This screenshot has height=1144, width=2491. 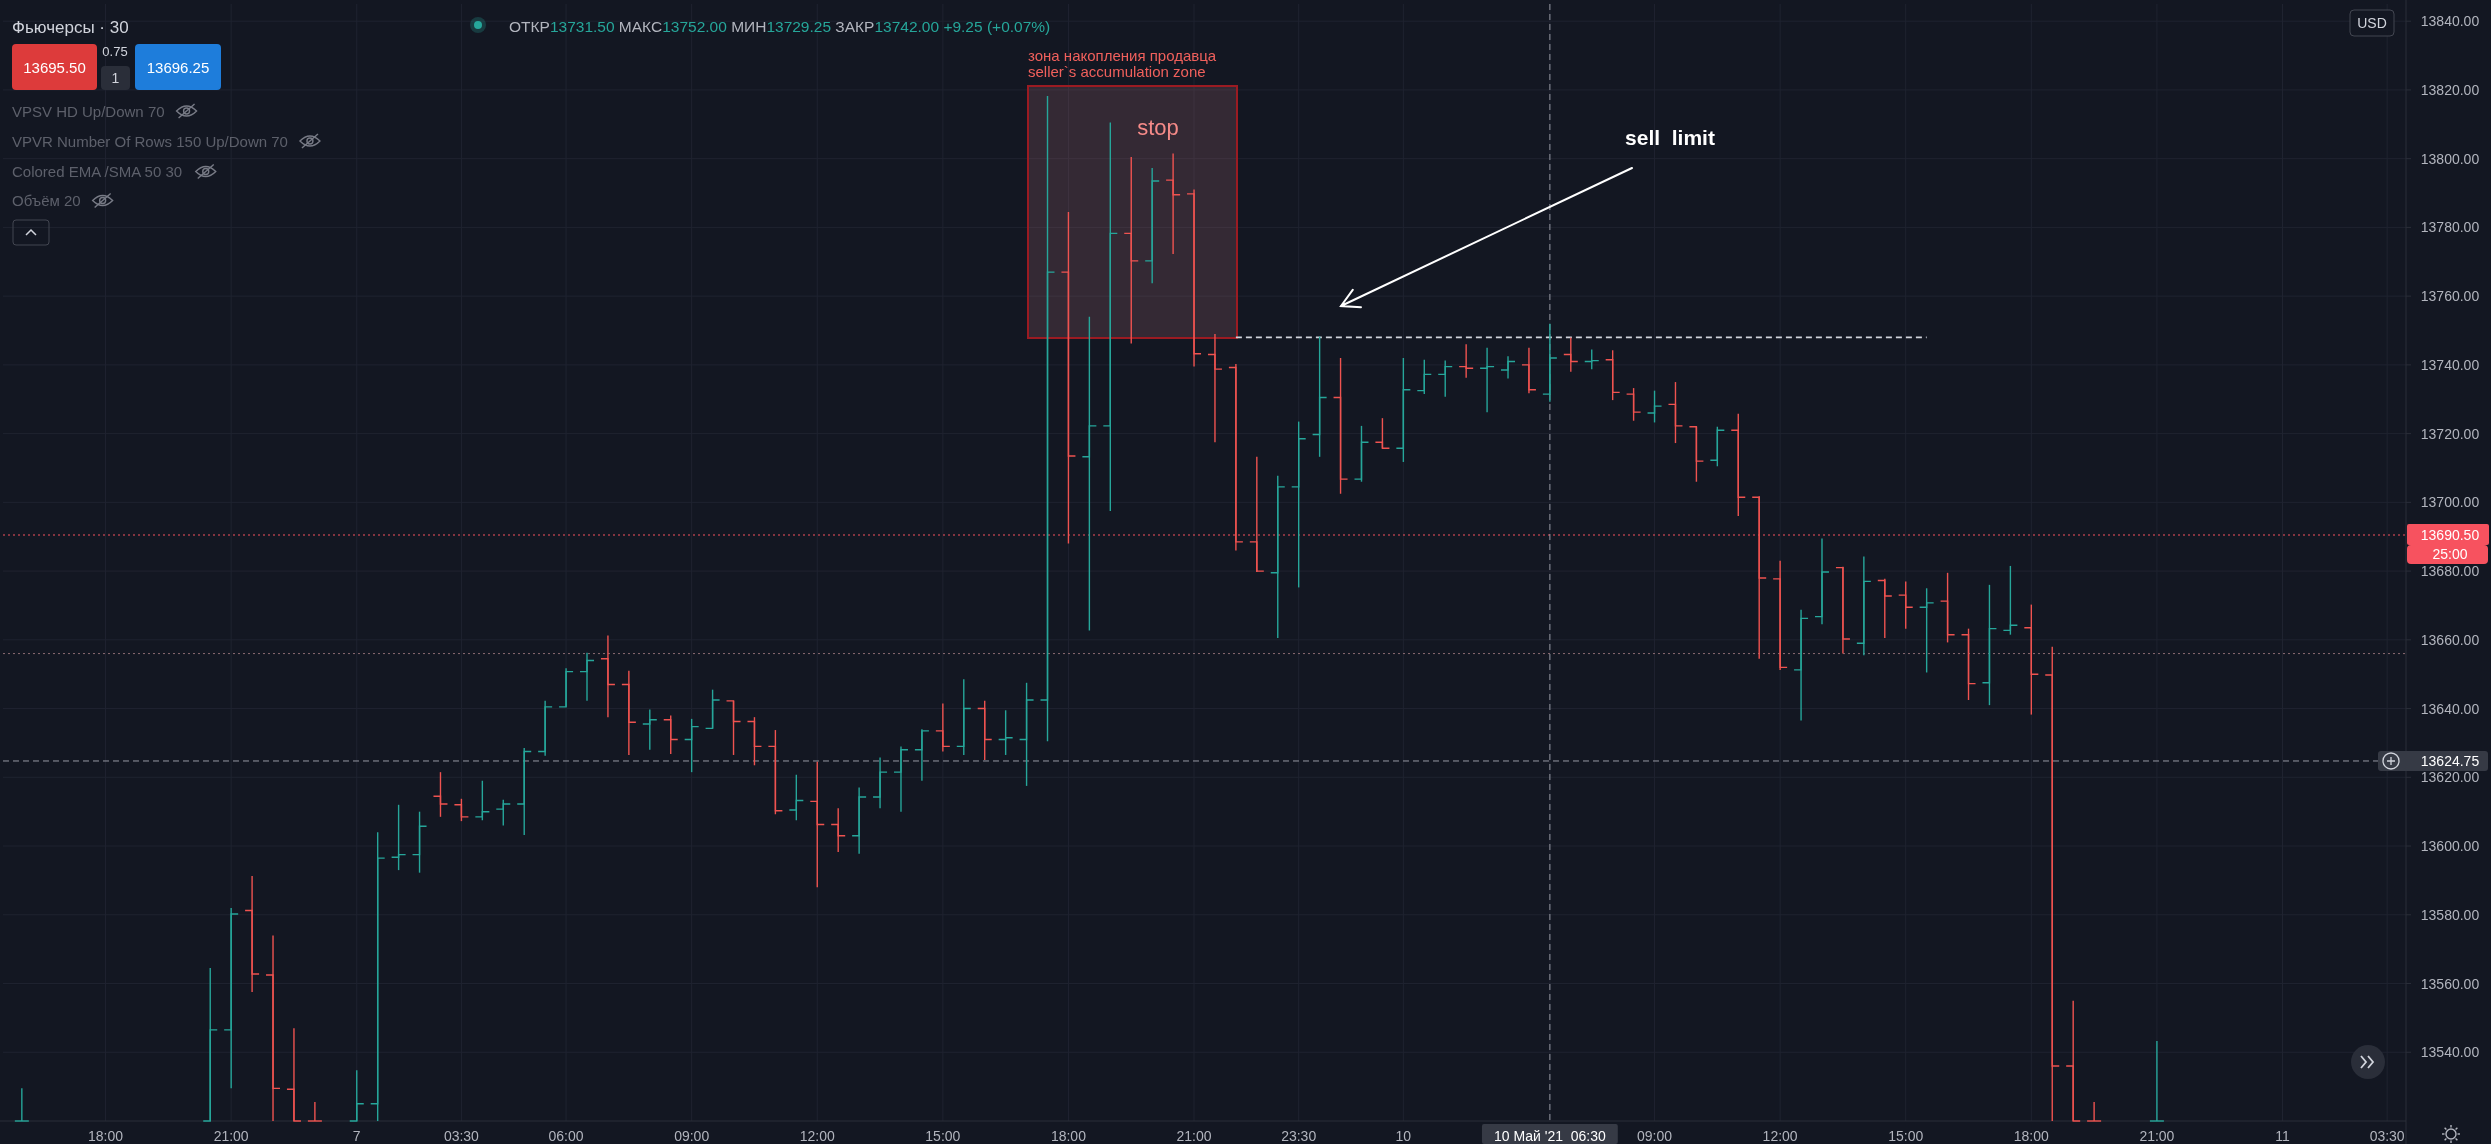 What do you see at coordinates (115, 51) in the screenshot?
I see `annotation: 0.75` at bounding box center [115, 51].